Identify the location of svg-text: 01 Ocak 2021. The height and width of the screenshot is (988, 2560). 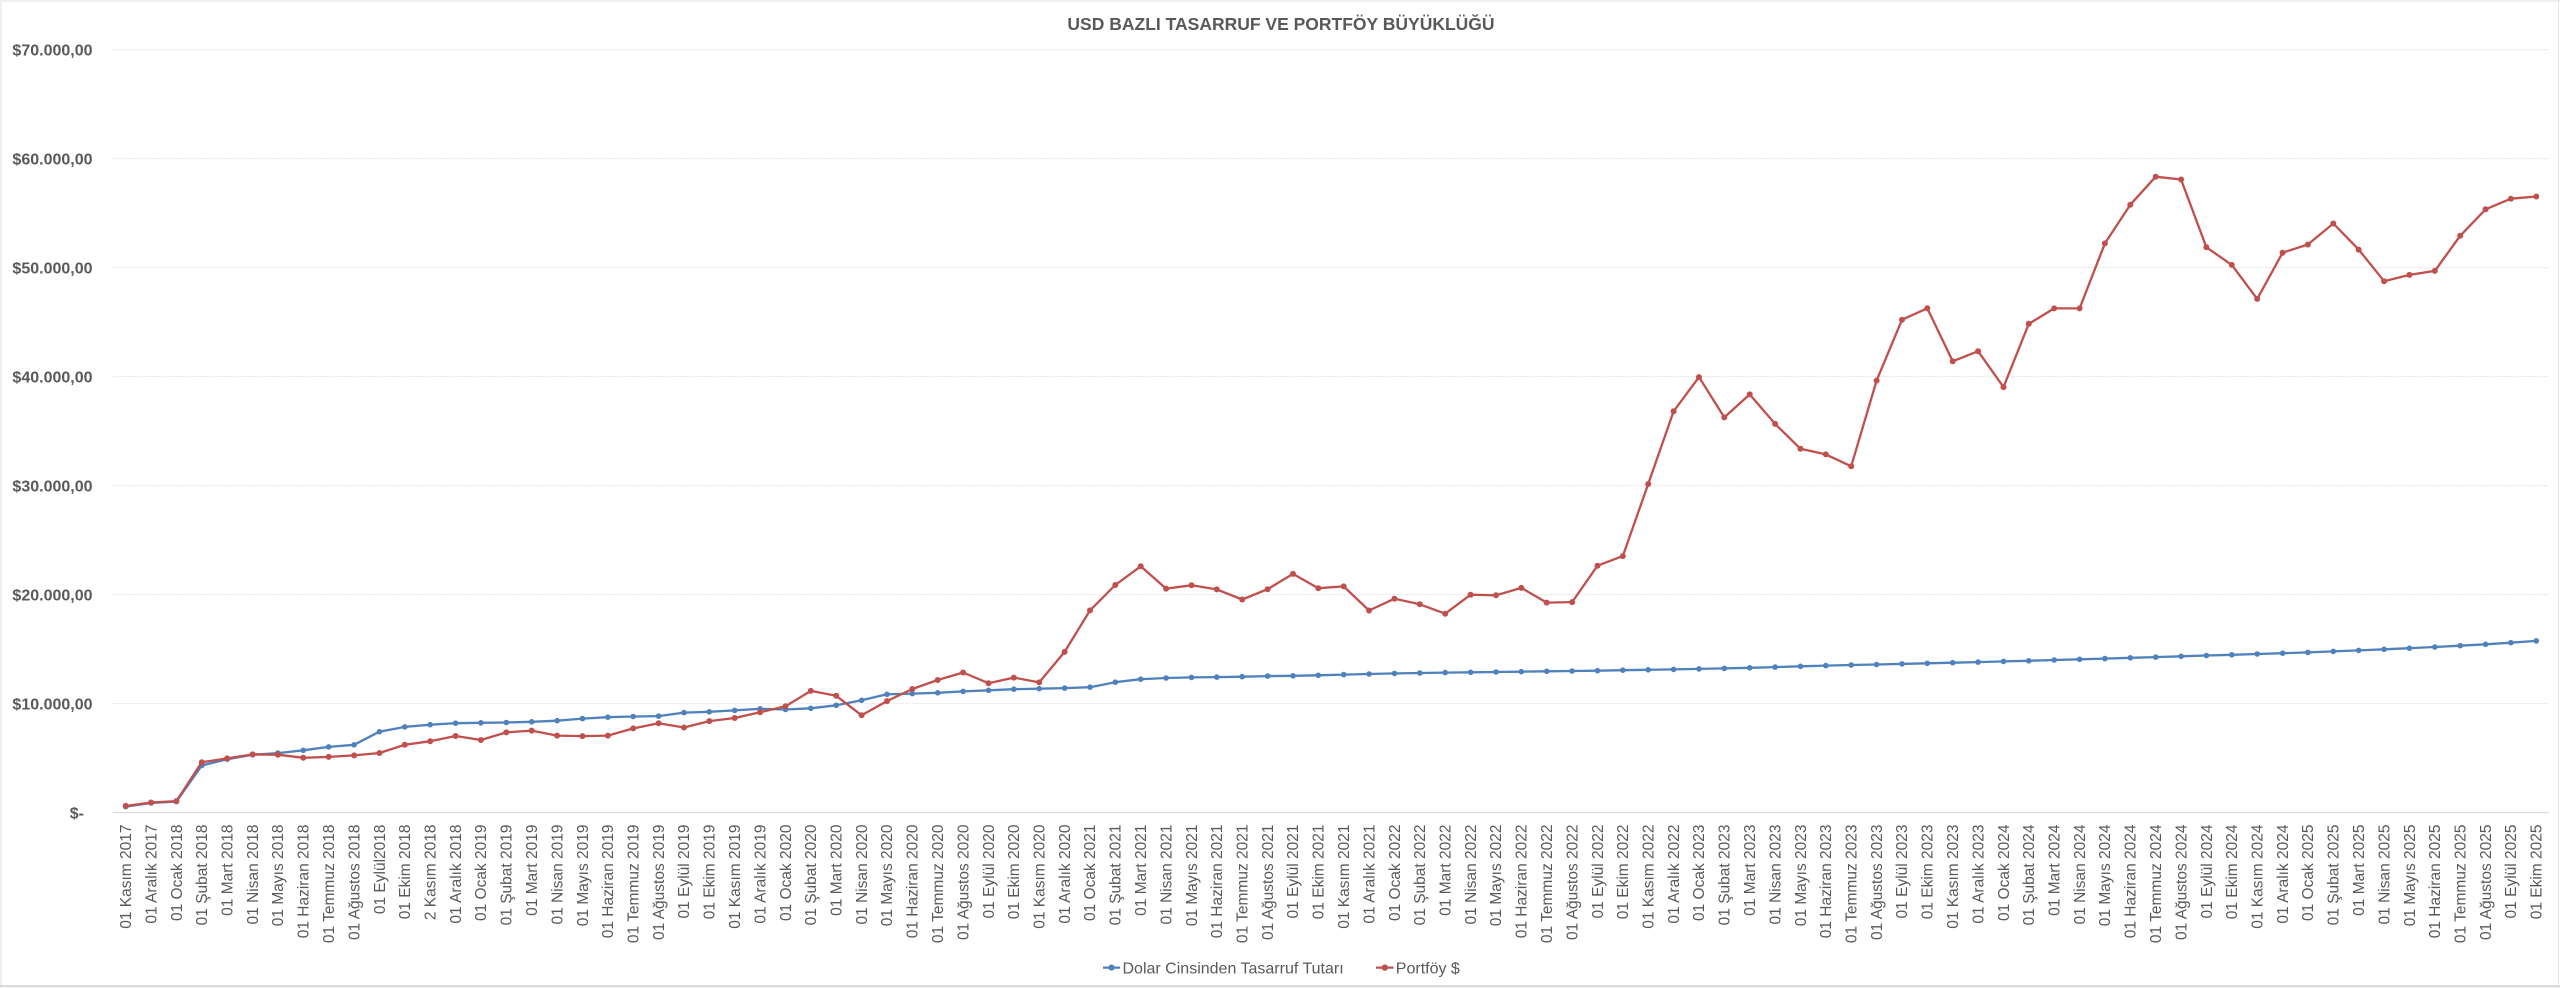
(1090, 873).